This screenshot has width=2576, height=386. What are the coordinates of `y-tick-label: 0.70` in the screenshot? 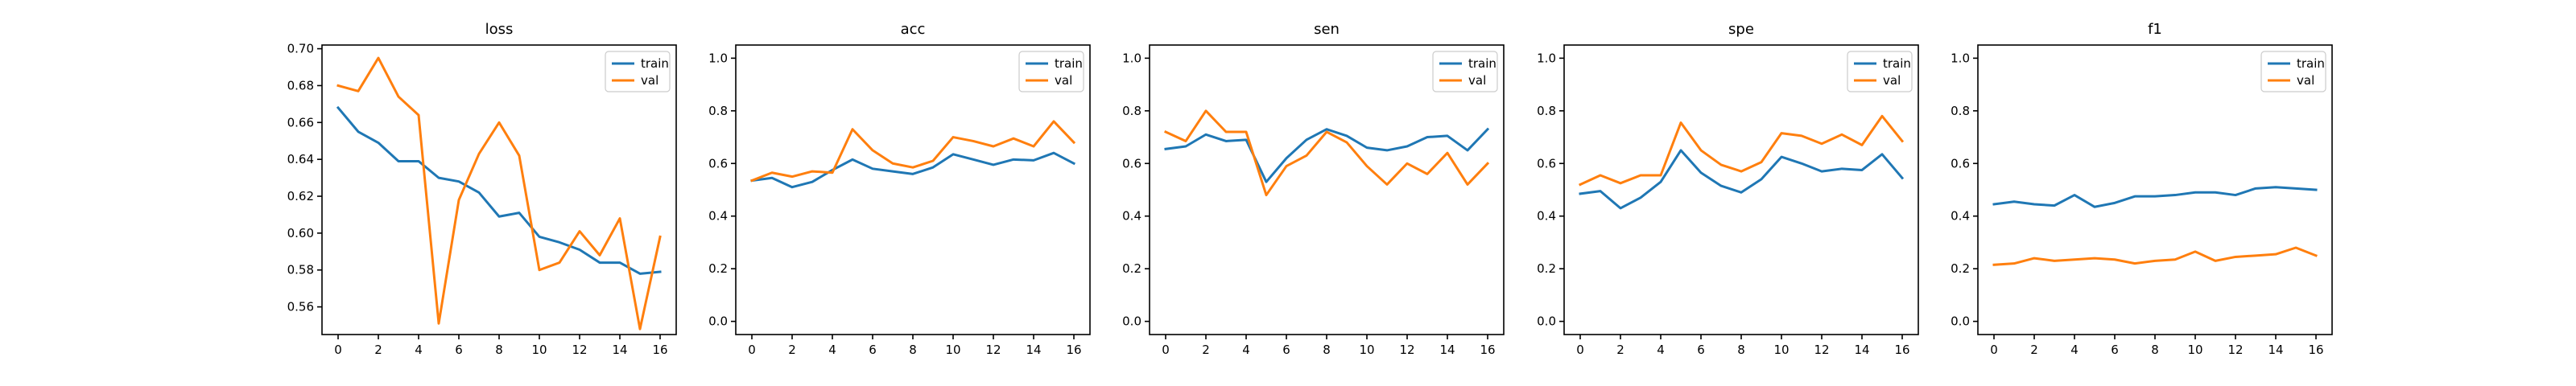 It's located at (300, 49).